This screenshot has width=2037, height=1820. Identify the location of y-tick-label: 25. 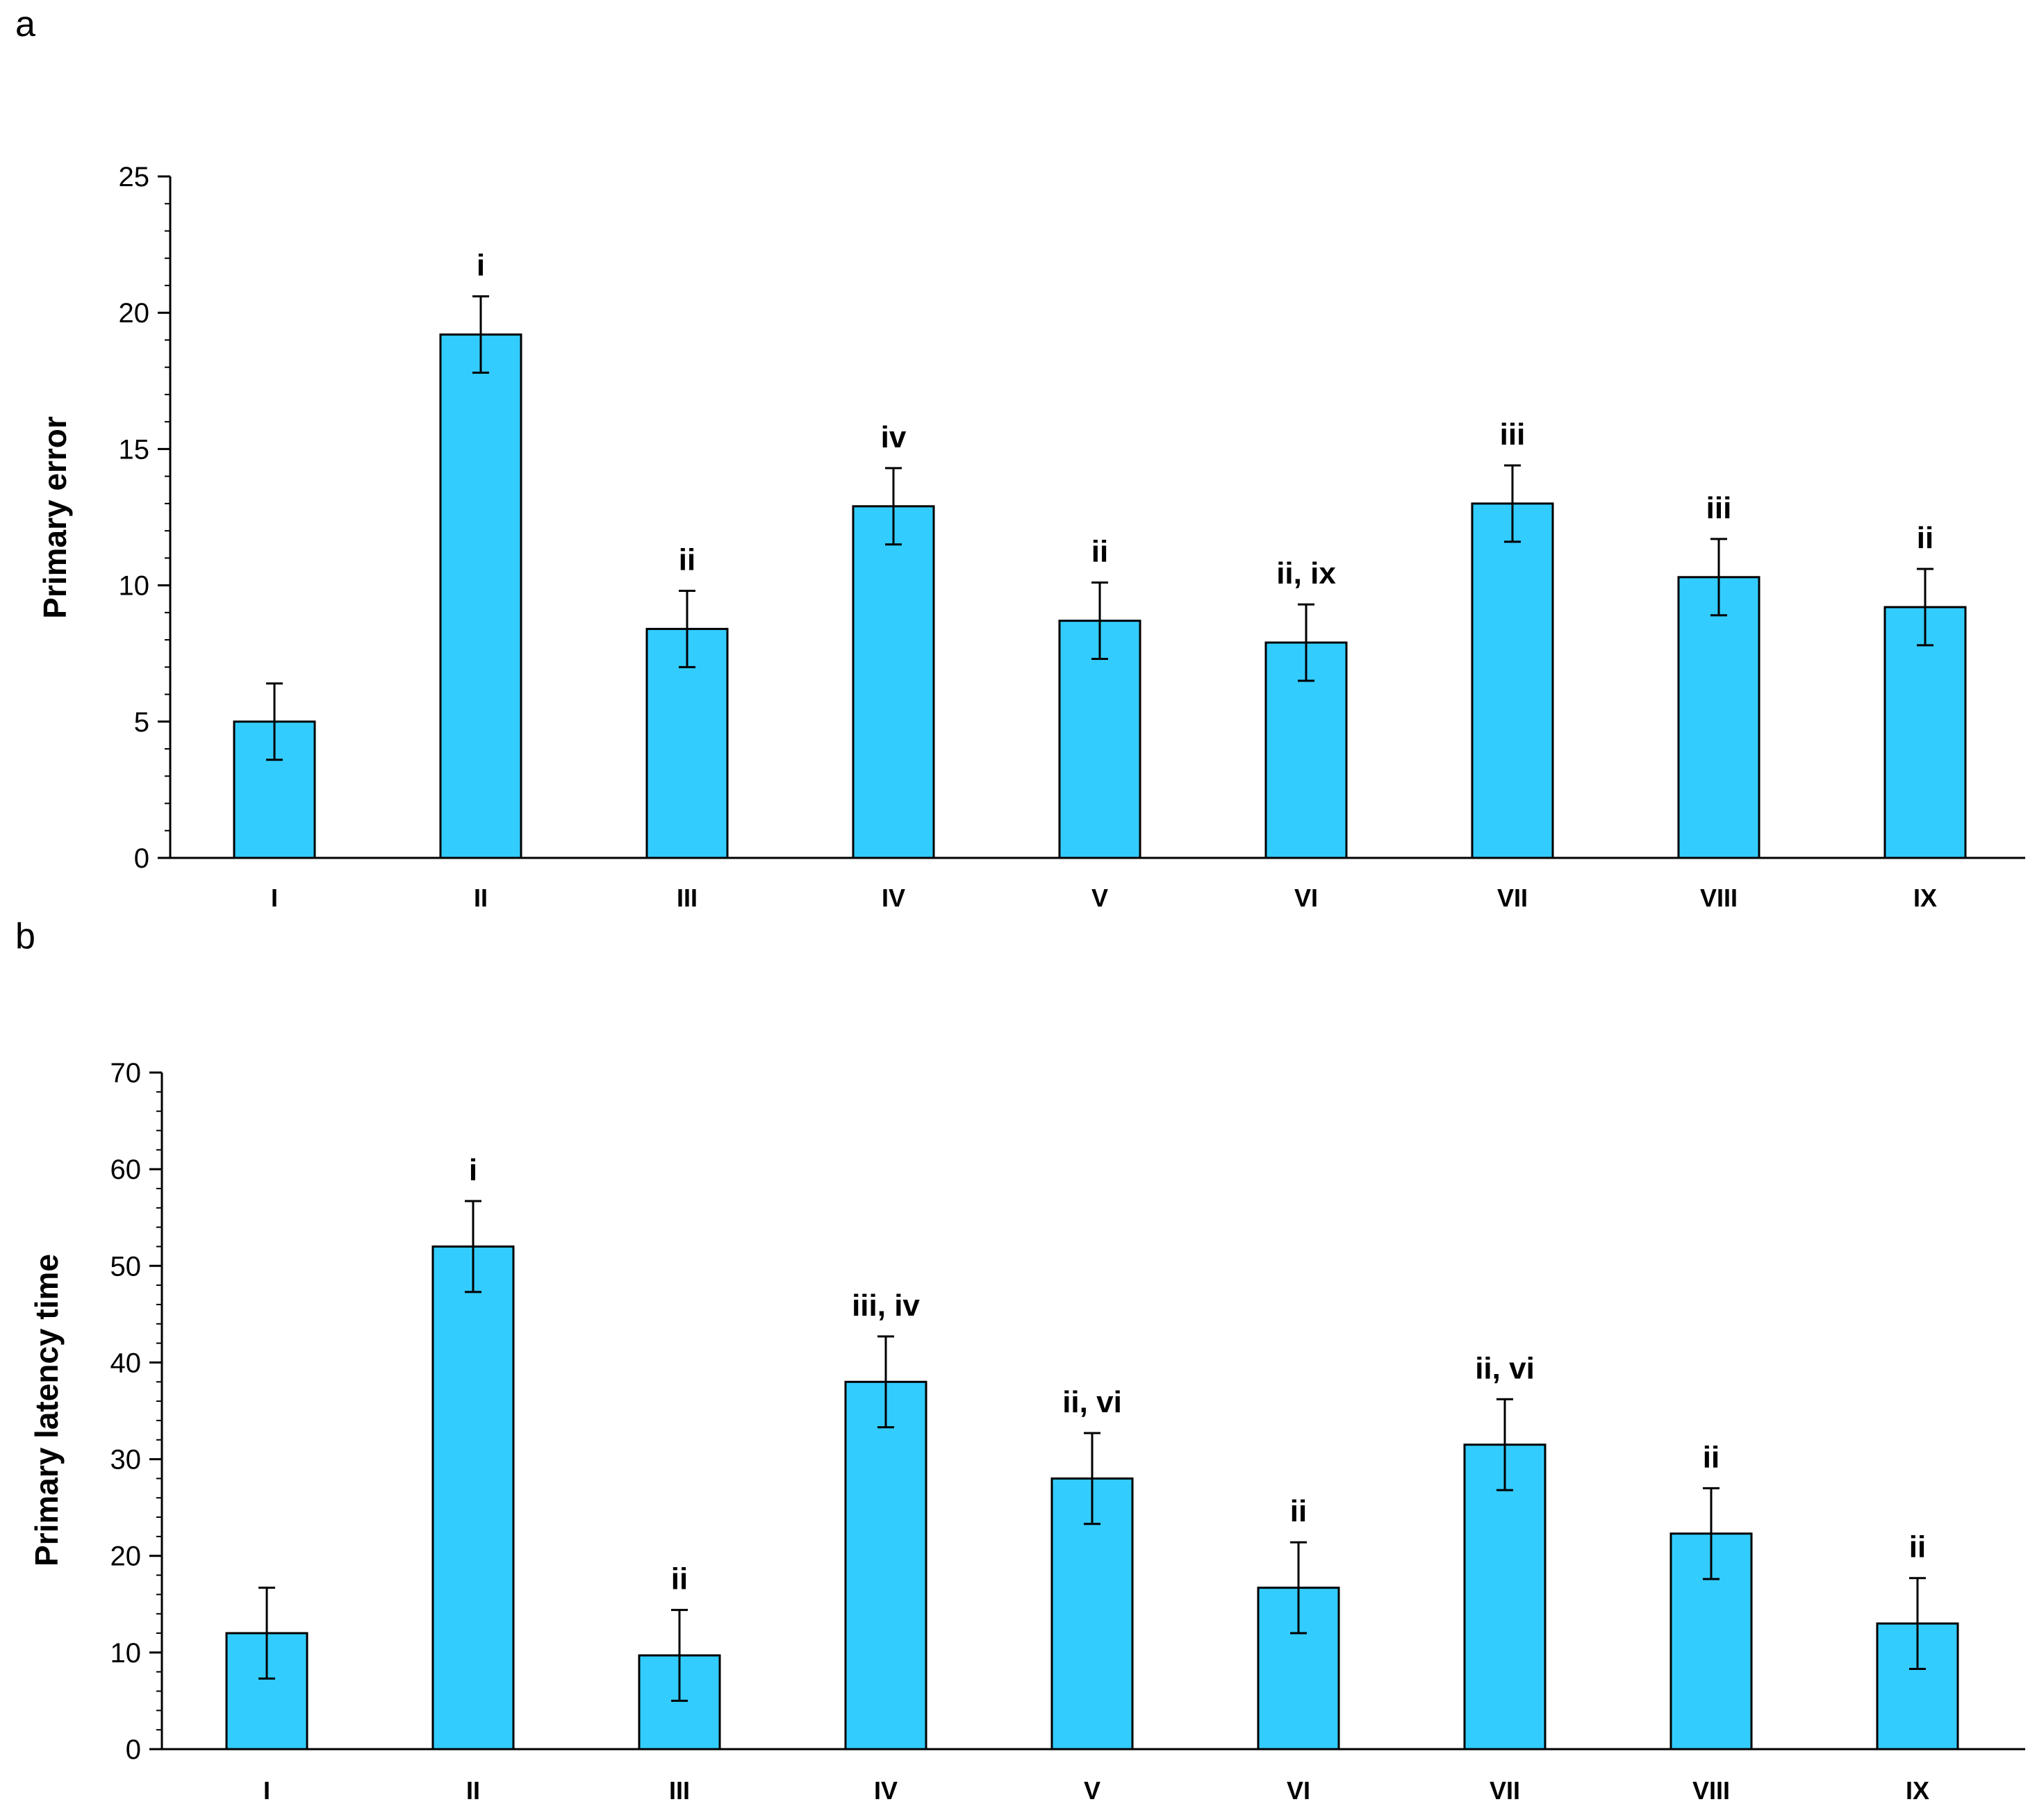
(134, 177).